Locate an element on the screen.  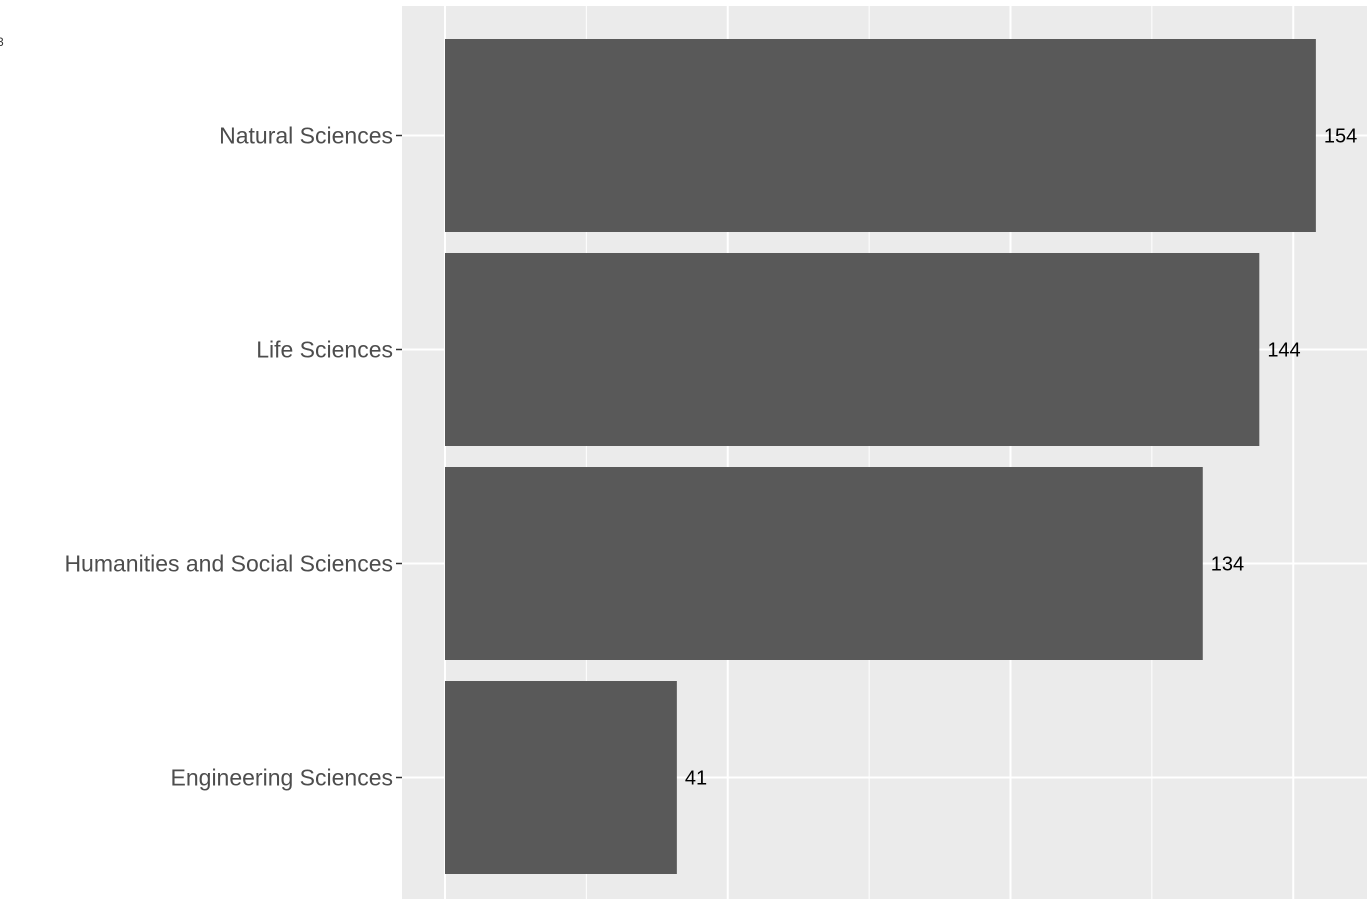
data-label: 154 is located at coordinates (1340, 137).